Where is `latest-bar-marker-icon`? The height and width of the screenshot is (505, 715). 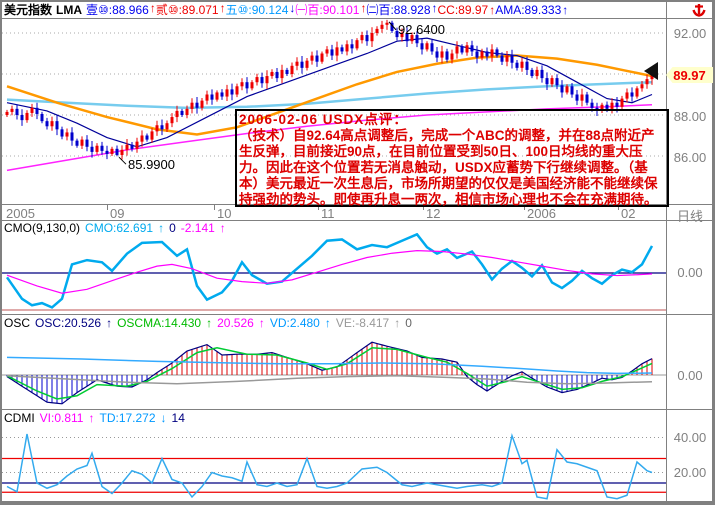
latest-bar-marker-icon is located at coordinates (651, 71).